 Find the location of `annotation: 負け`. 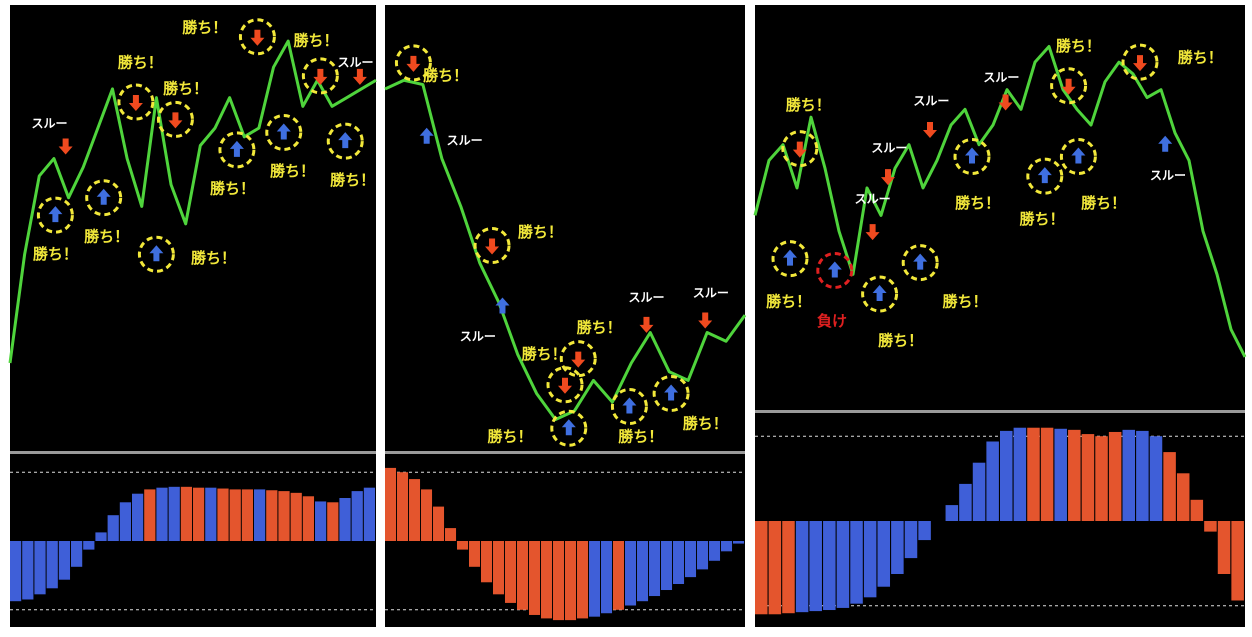

annotation: 負け is located at coordinates (832, 321).